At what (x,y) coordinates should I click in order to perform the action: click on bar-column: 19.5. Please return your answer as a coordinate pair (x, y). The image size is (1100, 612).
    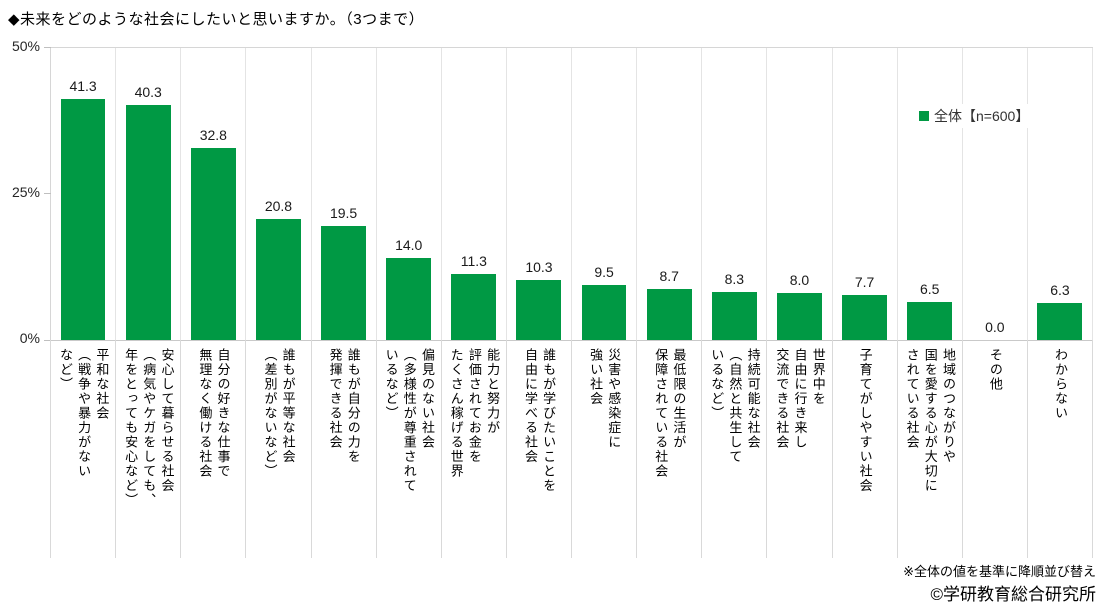
    Looking at the image, I should click on (344, 194).